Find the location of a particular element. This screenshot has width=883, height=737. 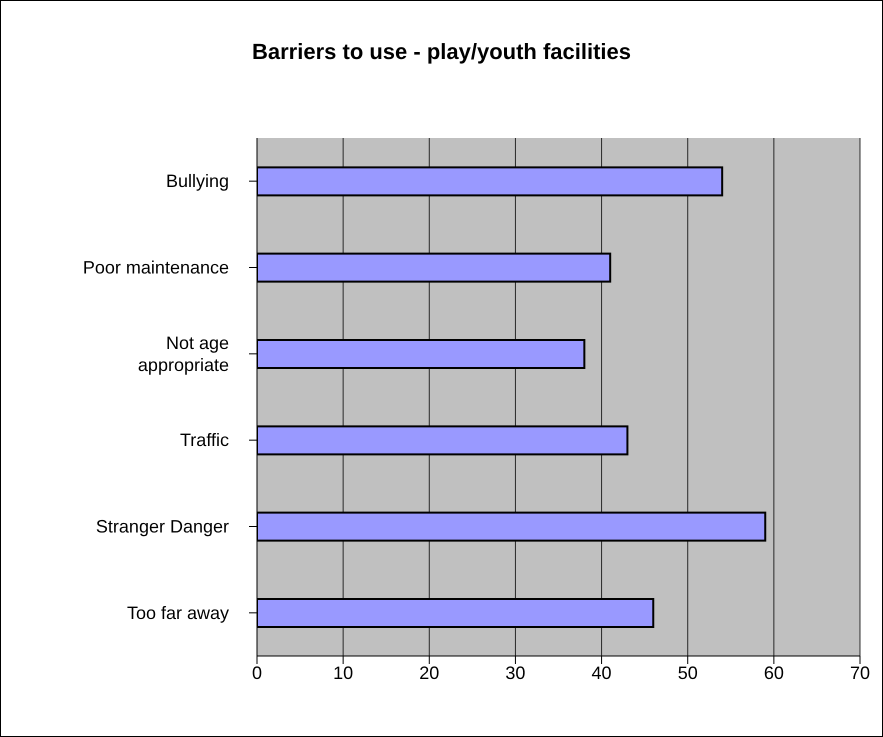

x-tick-label: 10 is located at coordinates (343, 672).